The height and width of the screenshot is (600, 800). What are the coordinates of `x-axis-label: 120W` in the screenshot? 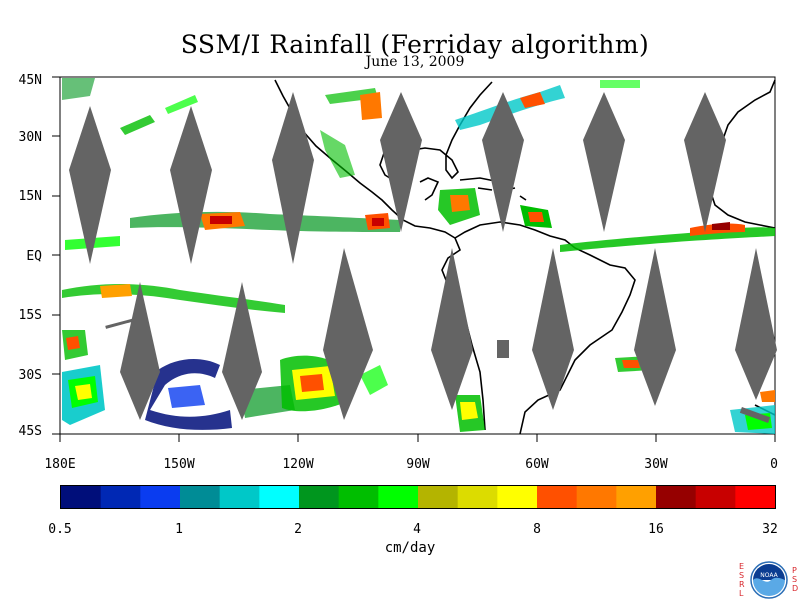 It's located at (298, 464).